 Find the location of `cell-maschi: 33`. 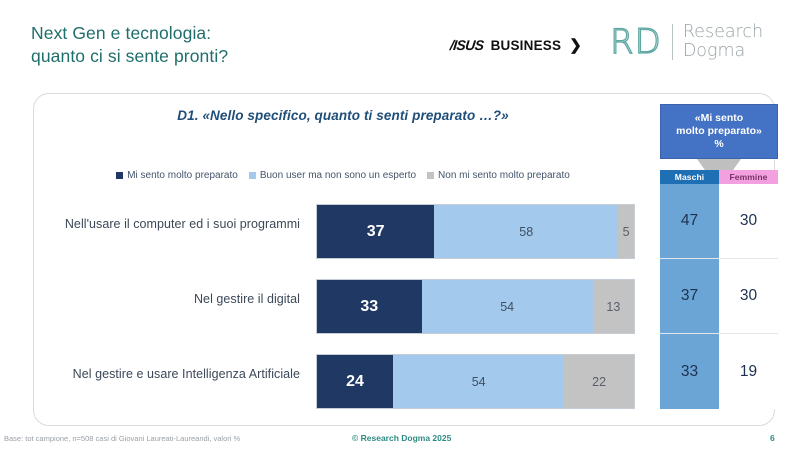

cell-maschi: 33 is located at coordinates (689, 371).